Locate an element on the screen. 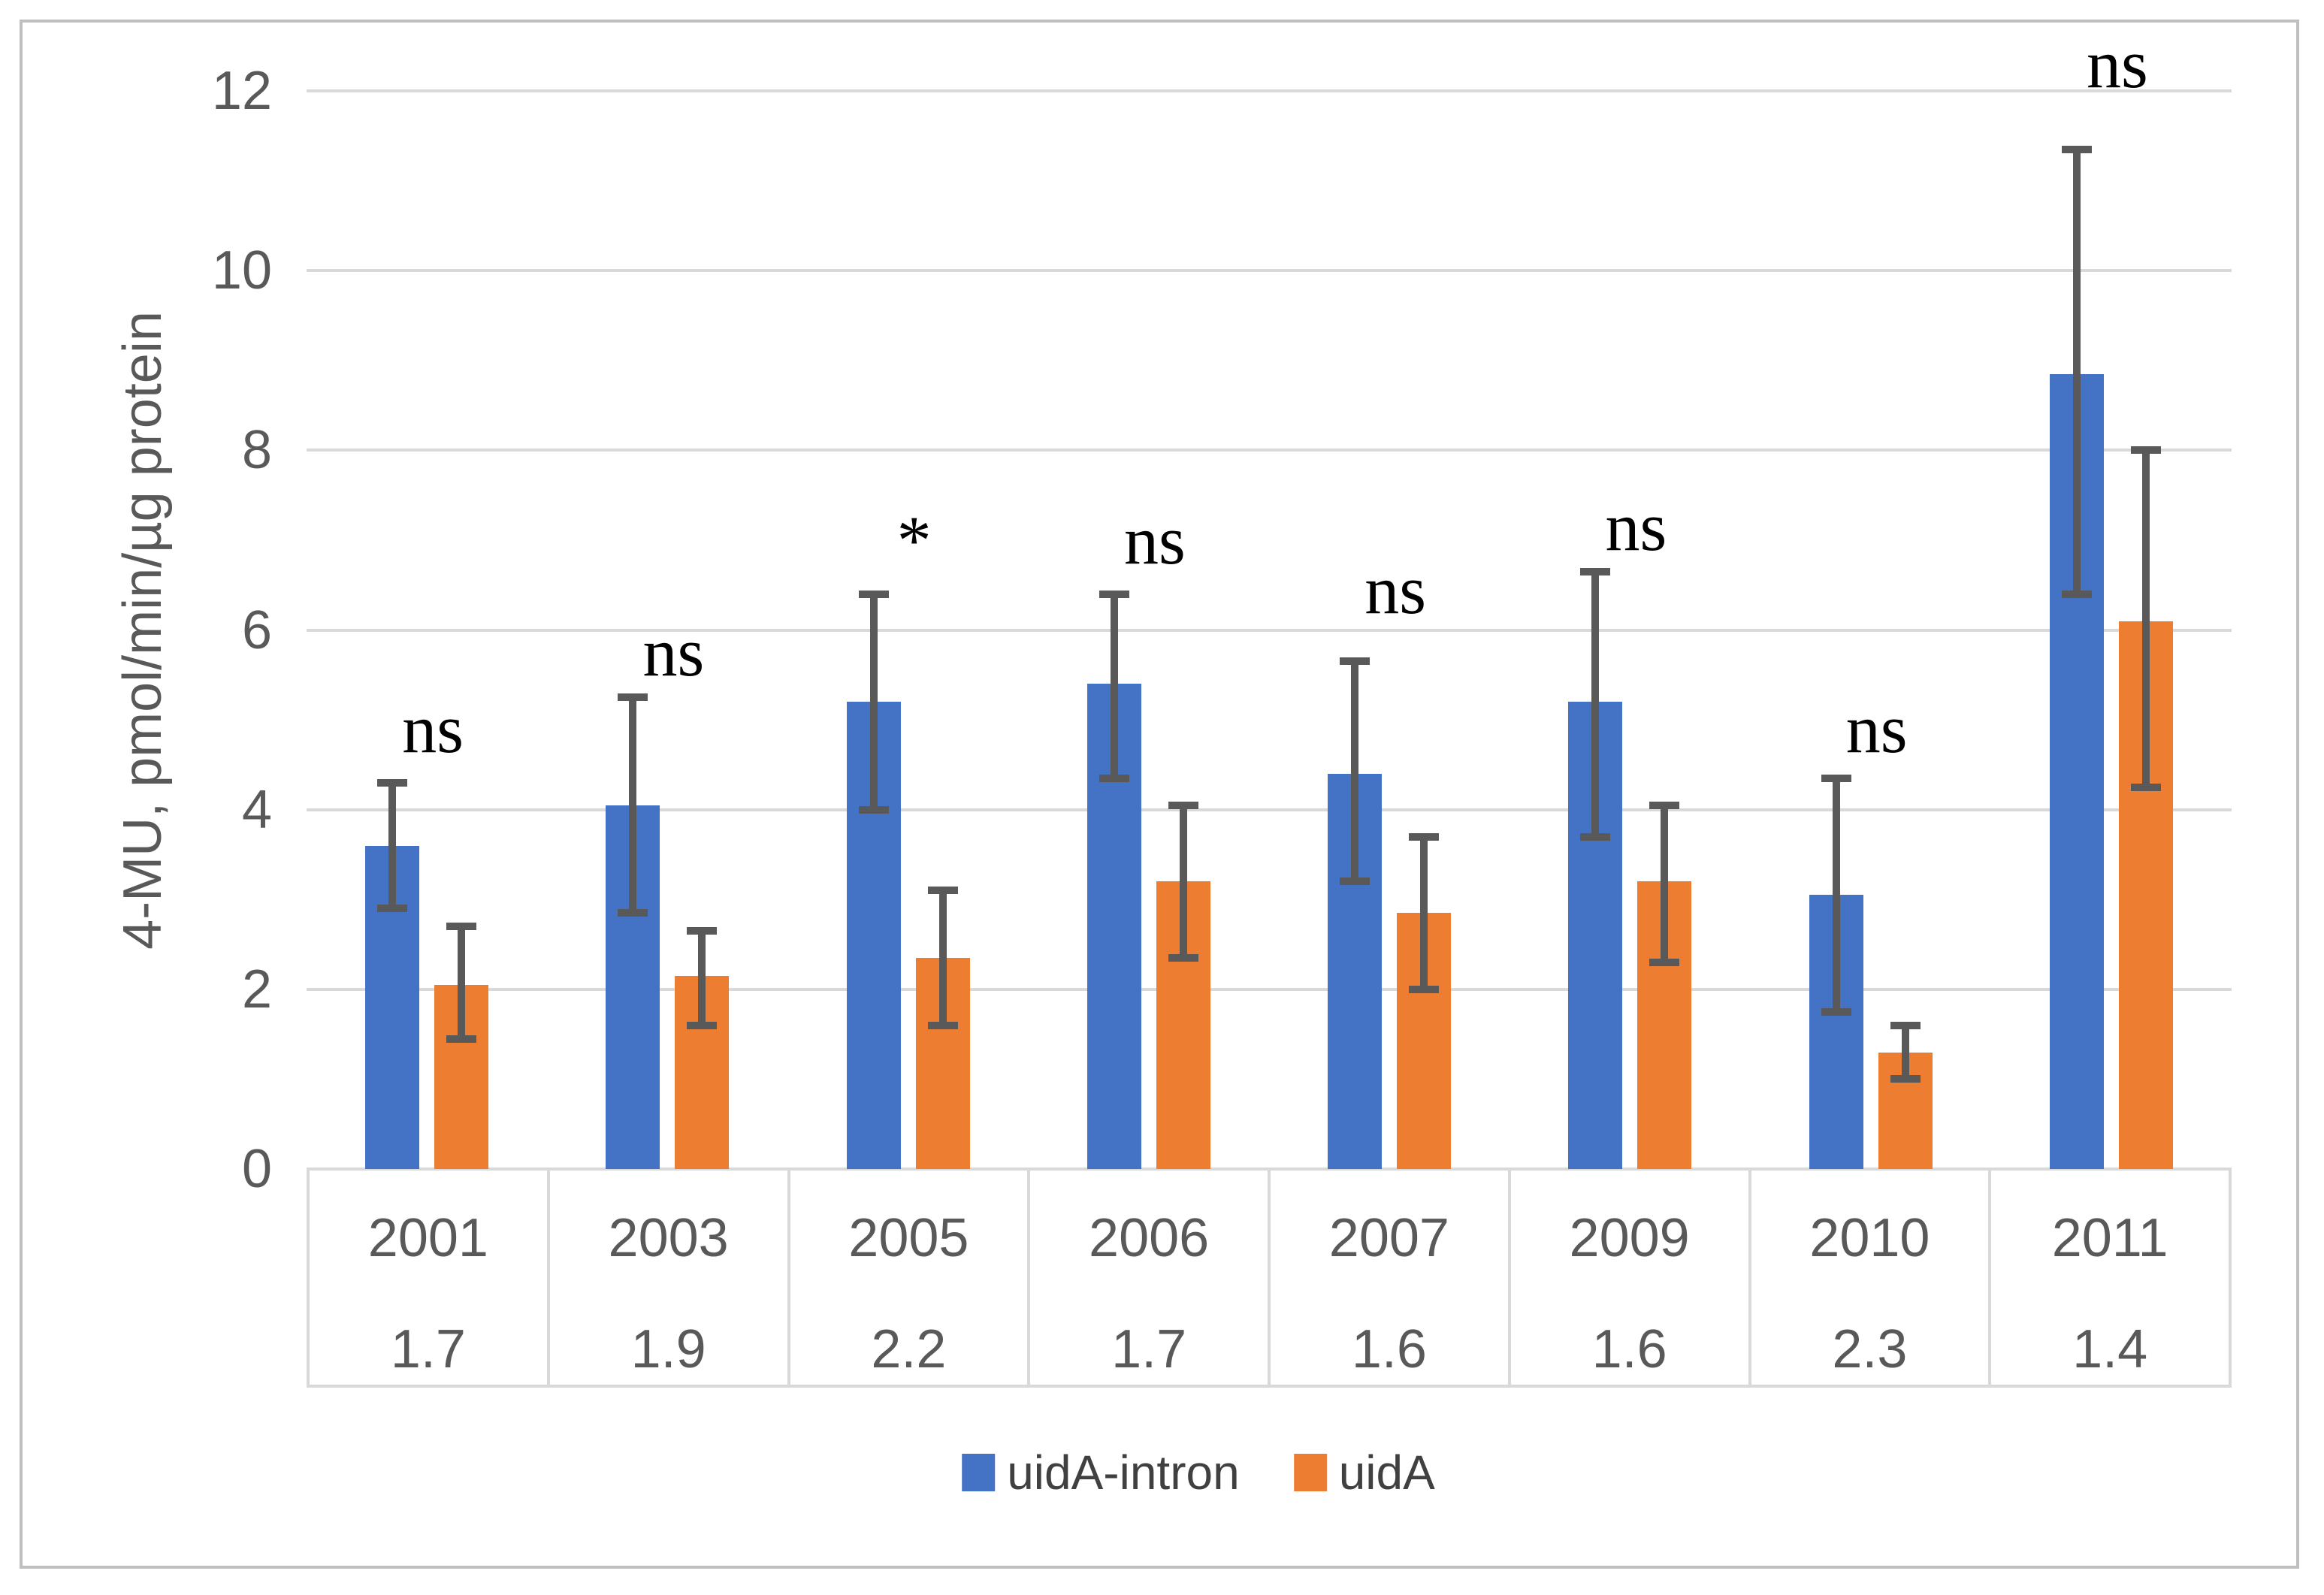 Image resolution: width=2324 pixels, height=1595 pixels. error-cap-low-uidA-2007 is located at coordinates (1424, 989).